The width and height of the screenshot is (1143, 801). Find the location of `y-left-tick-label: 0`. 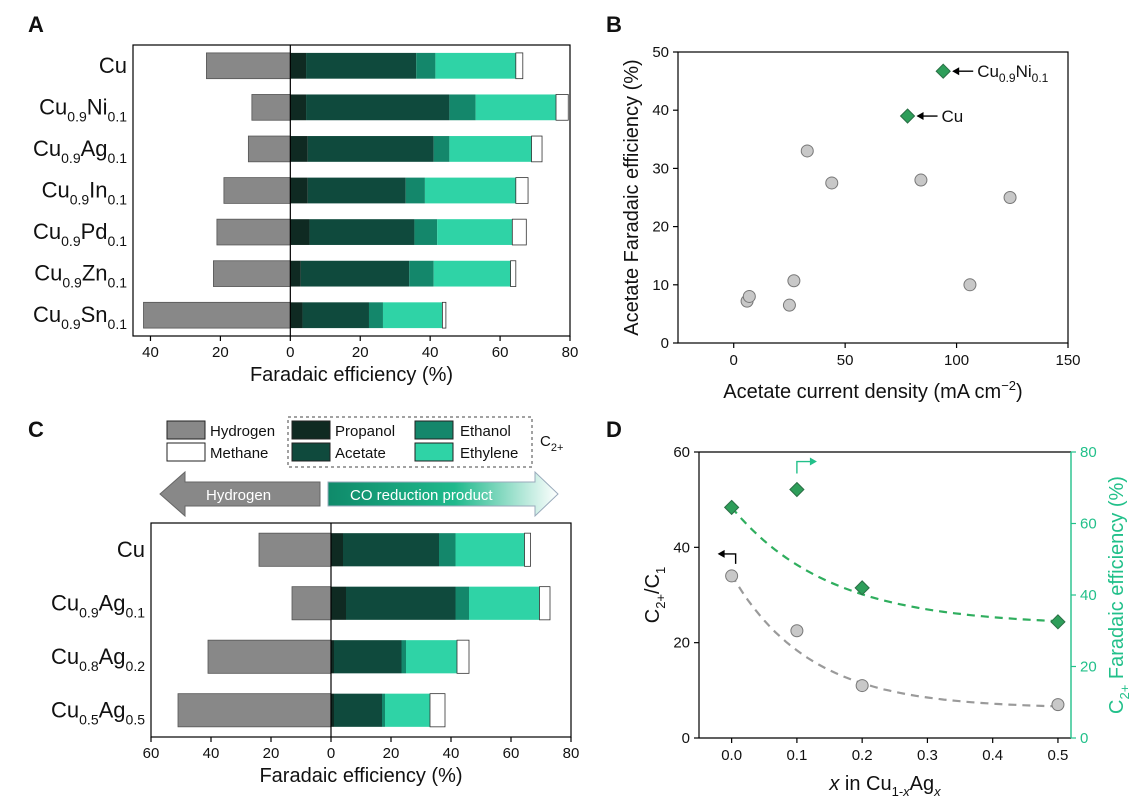

y-left-tick-label: 0 is located at coordinates (686, 738).